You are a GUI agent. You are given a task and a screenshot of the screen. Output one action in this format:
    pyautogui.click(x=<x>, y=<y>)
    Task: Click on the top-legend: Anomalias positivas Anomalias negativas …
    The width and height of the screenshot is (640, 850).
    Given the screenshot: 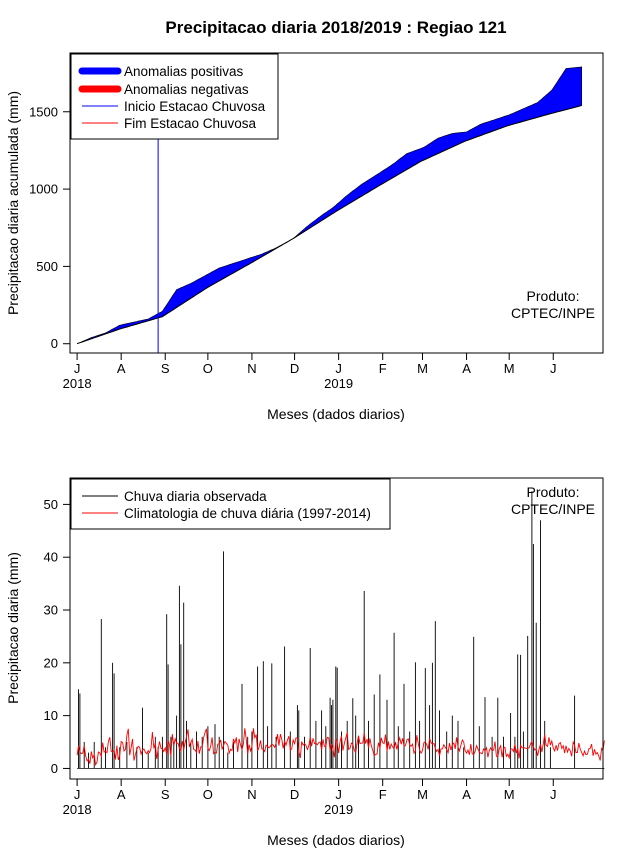 What is the action you would take?
    pyautogui.click(x=174, y=96)
    